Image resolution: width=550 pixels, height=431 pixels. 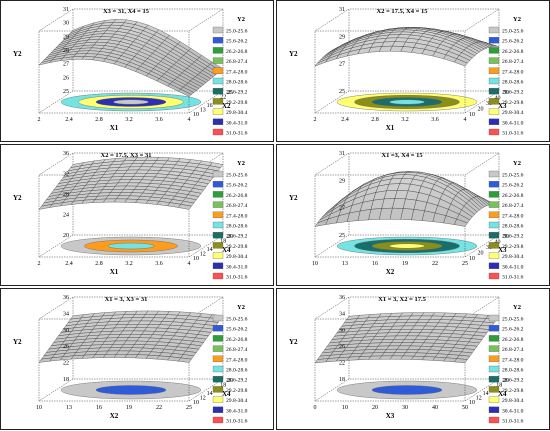 What do you see at coordinates (66, 347) in the screenshot?
I see `z-tick-label: 26` at bounding box center [66, 347].